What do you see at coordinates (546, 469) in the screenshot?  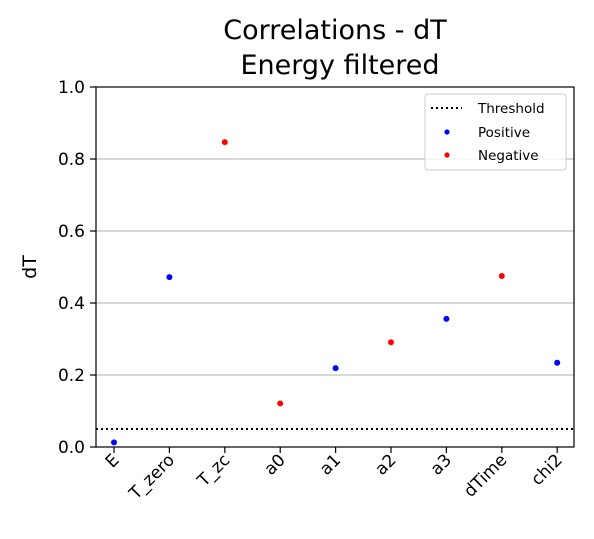 I see `x-tick-label: chi2` at bounding box center [546, 469].